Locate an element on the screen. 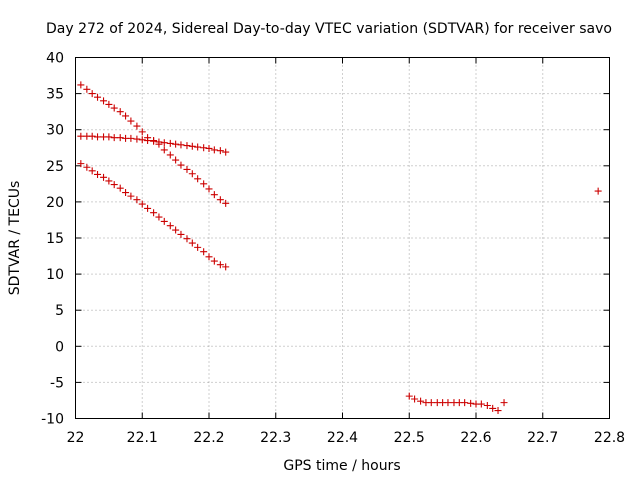 The height and width of the screenshot is (480, 640). y-tick-label: 5 is located at coordinates (59, 311).